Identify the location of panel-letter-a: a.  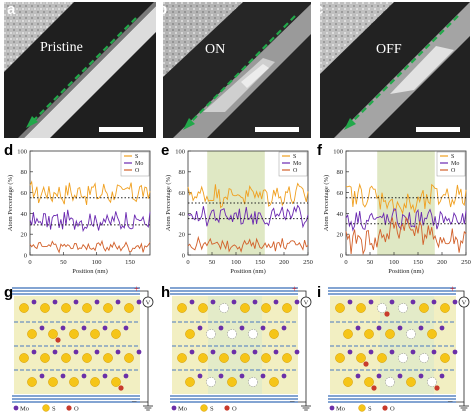
(11, 9).